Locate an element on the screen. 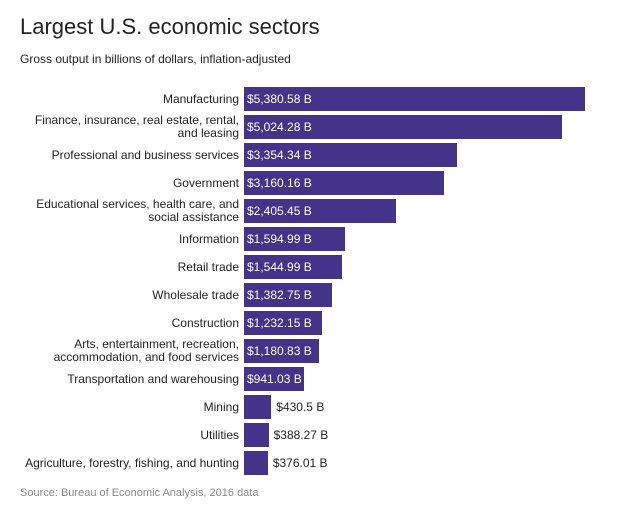 Image resolution: width=640 pixels, height=515 pixels. value-label: $5,024.28 B is located at coordinates (279, 127).